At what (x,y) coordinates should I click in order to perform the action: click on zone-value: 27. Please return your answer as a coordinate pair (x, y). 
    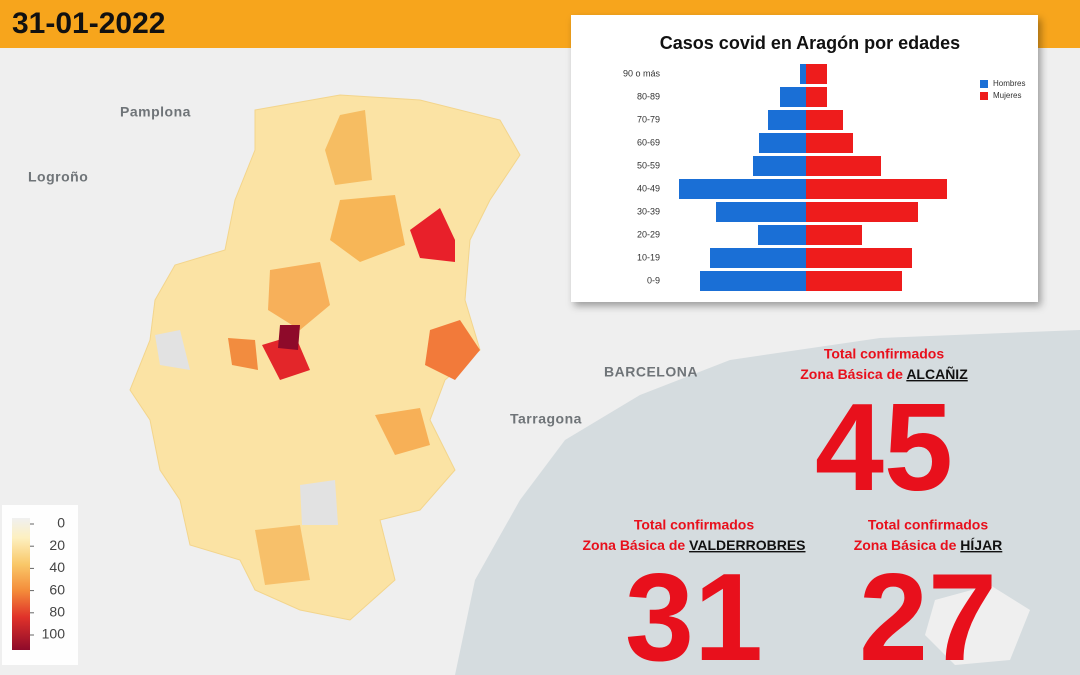
    Looking at the image, I should click on (928, 612).